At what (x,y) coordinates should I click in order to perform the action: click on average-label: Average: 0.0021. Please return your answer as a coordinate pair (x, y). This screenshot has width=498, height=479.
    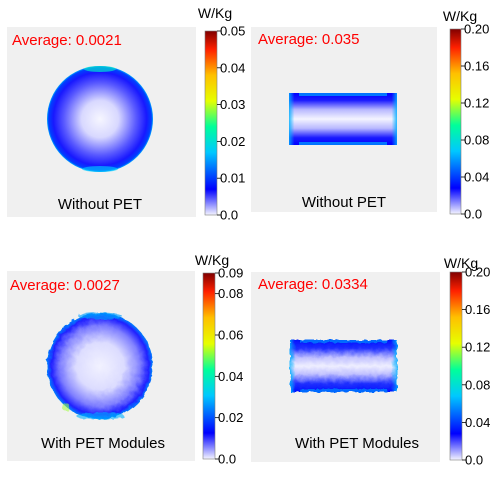
    Looking at the image, I should click on (67, 40).